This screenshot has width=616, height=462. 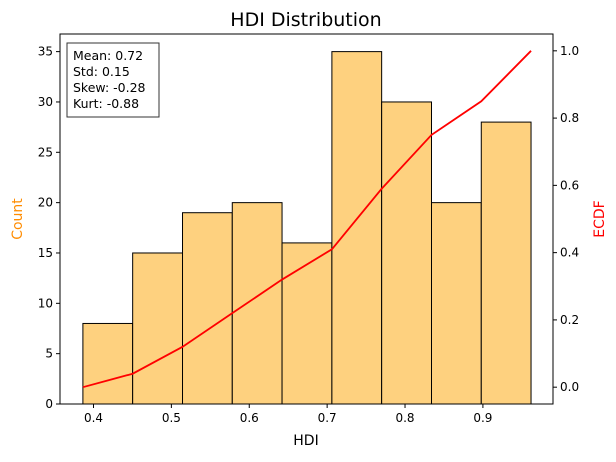 I want to click on x-tick-label: 0.7, so click(x=327, y=418).